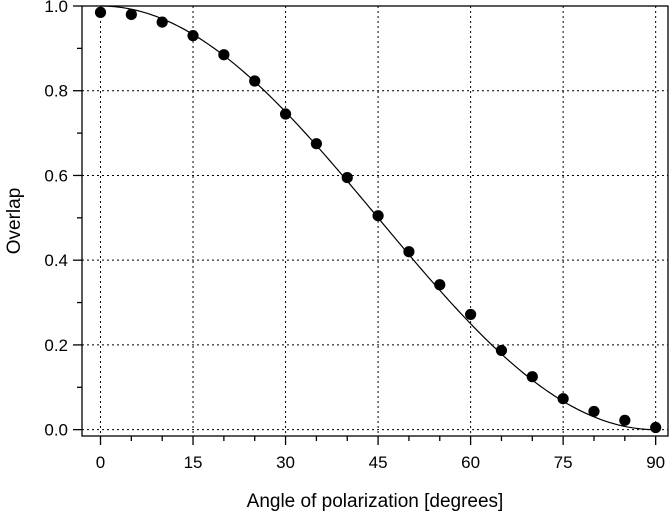 Image resolution: width=671 pixels, height=517 pixels. What do you see at coordinates (100, 462) in the screenshot?
I see `x-tick-label: 0` at bounding box center [100, 462].